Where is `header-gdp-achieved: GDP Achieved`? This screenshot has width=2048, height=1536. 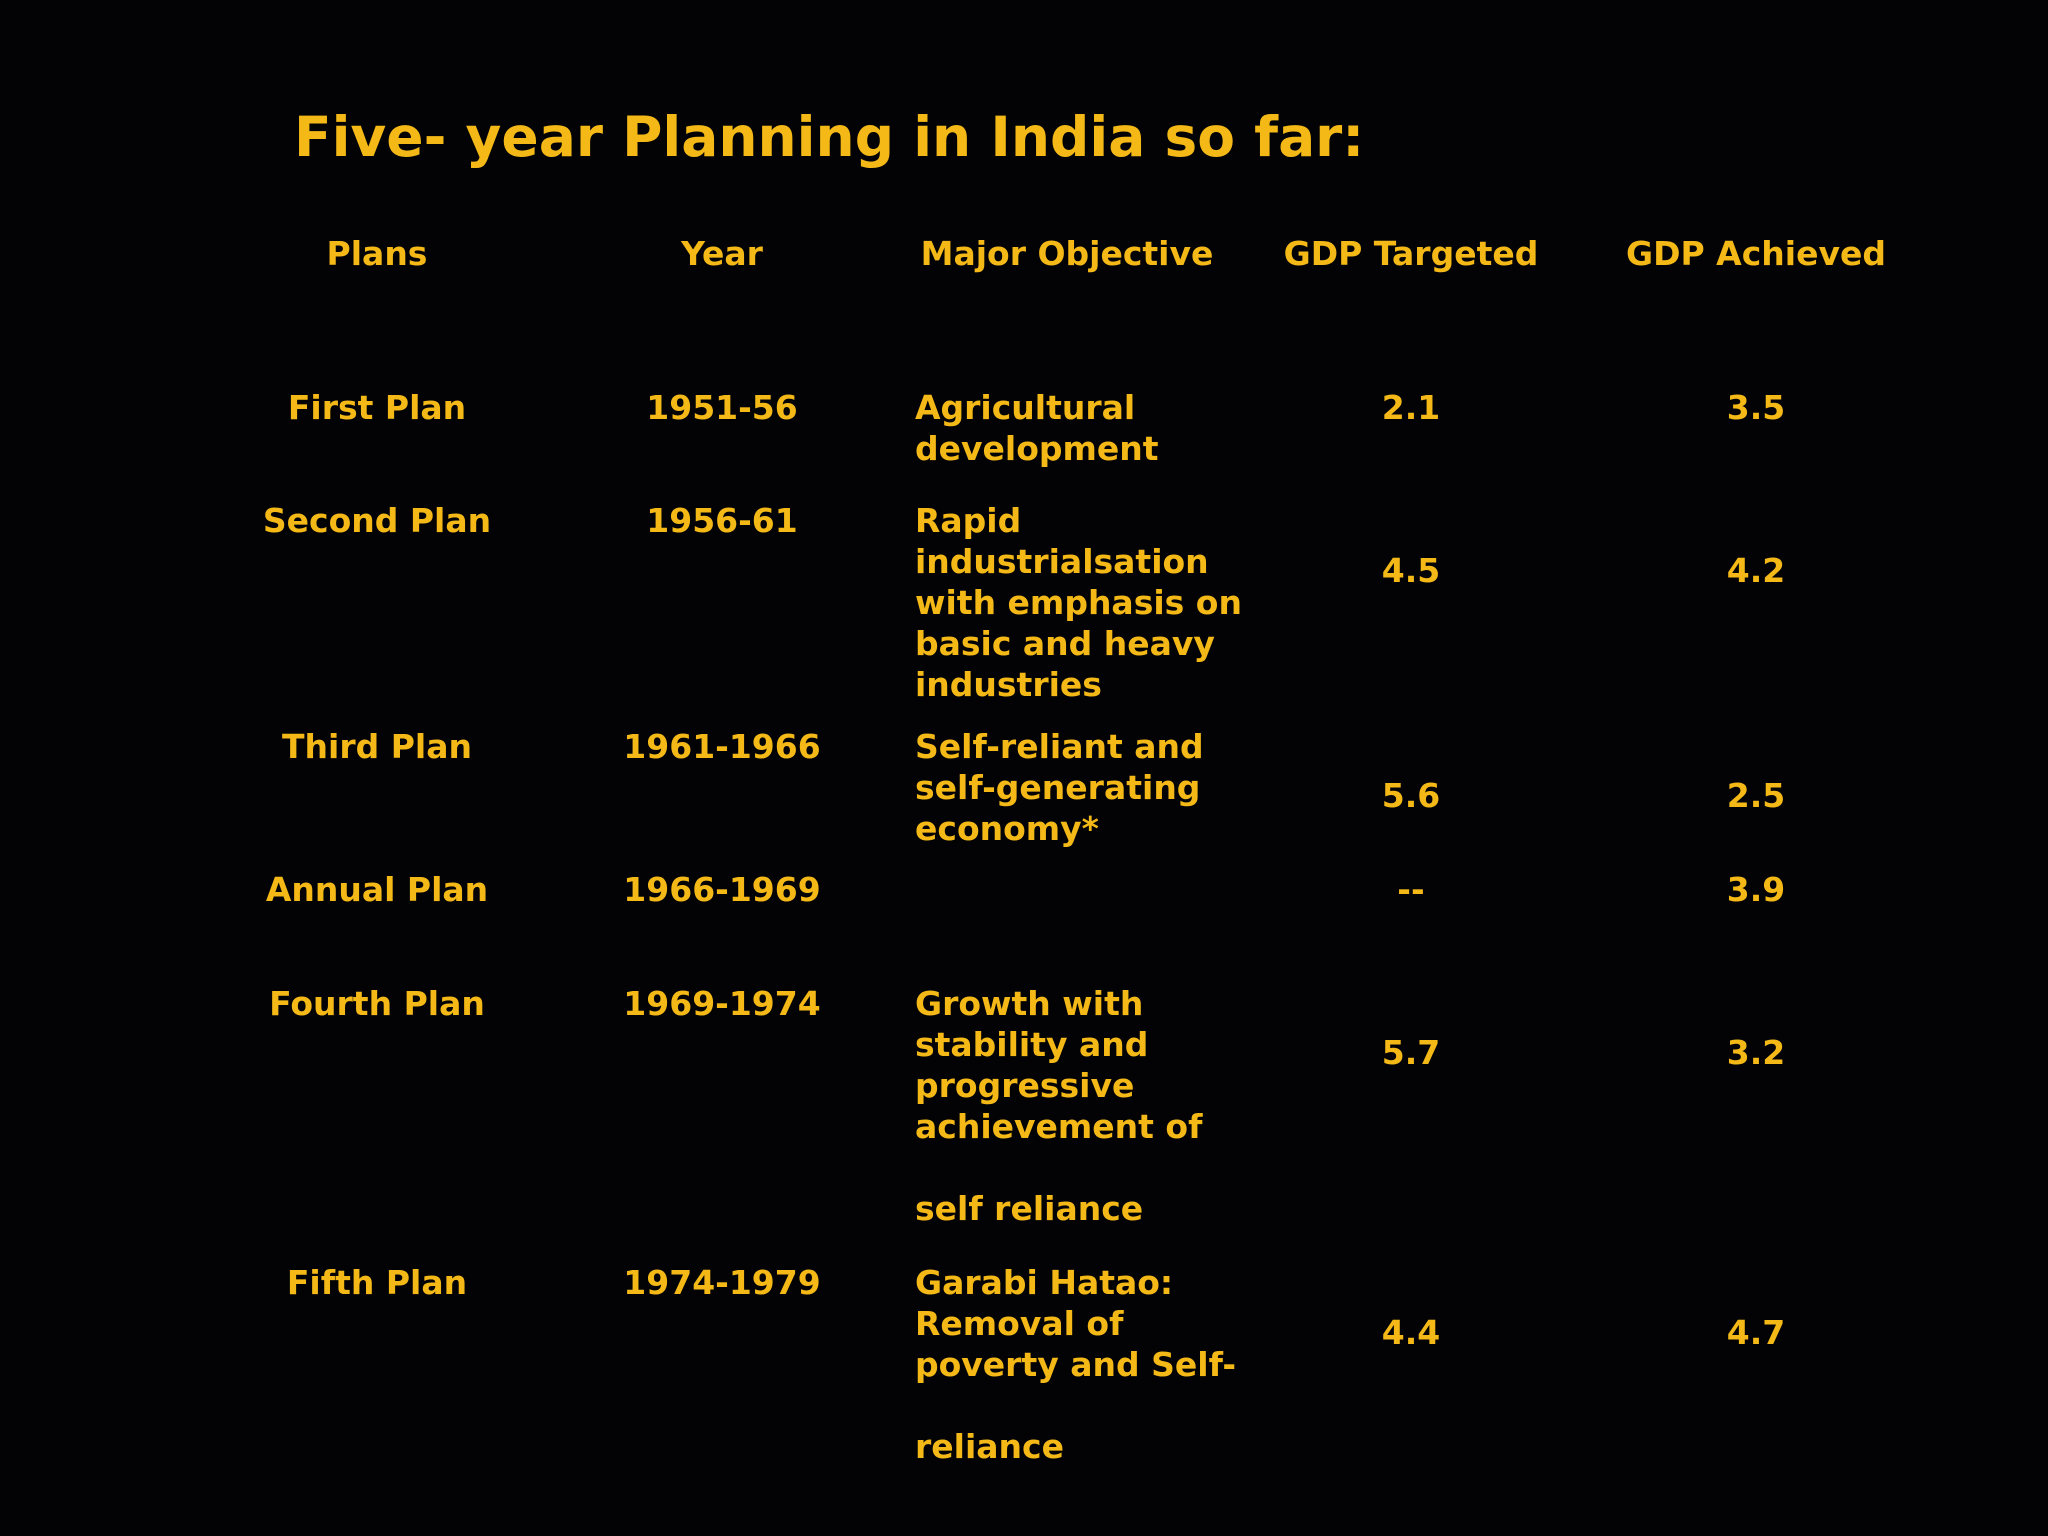
header-gdp-achieved: GDP Achieved is located at coordinates (1756, 253).